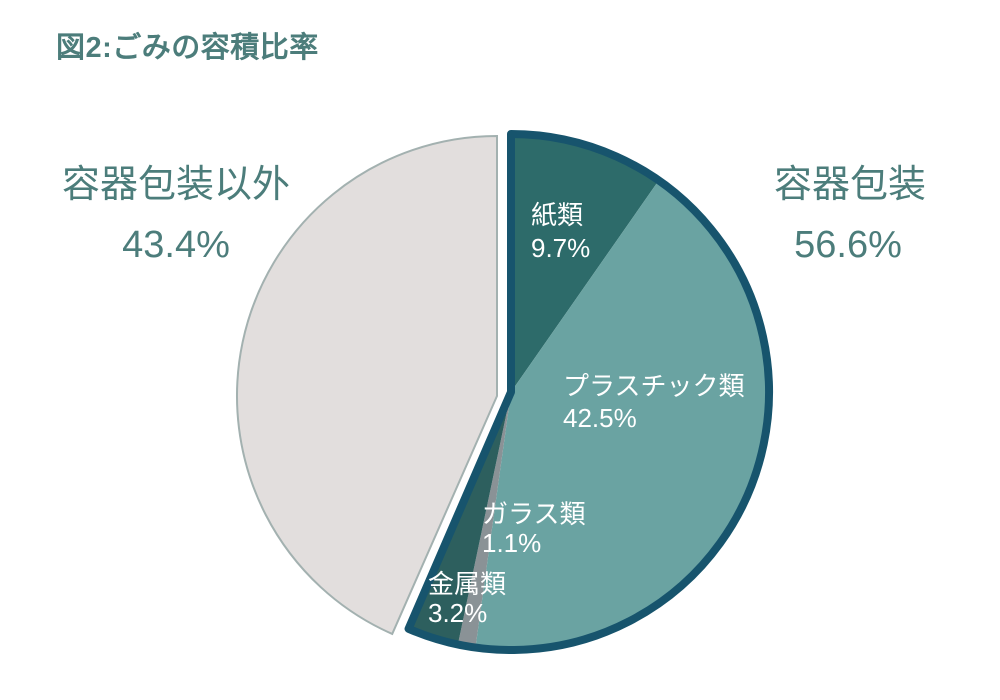  What do you see at coordinates (600, 418) in the screenshot?
I see `slice-plastic-value: 42.5%` at bounding box center [600, 418].